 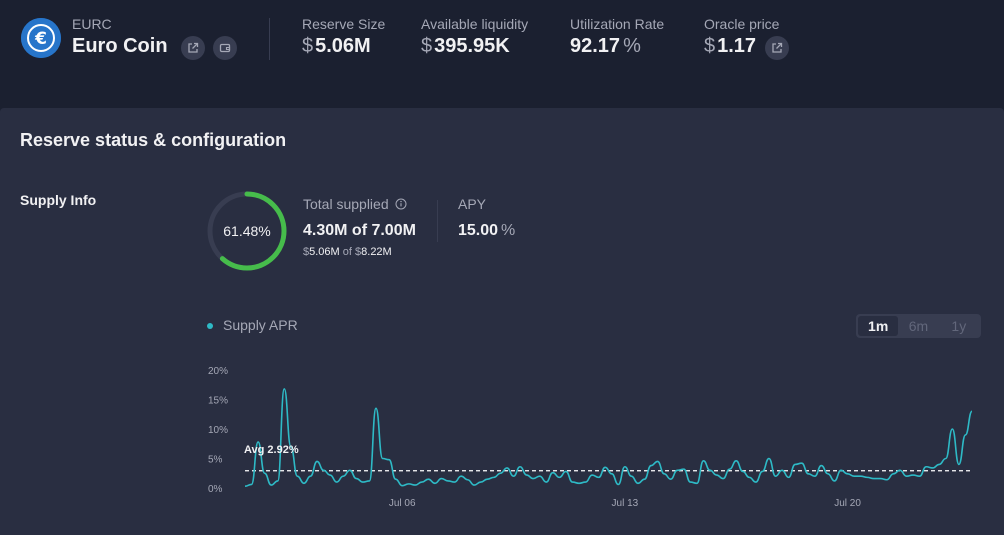 What do you see at coordinates (346, 204) in the screenshot?
I see `total-supplied-text: Total supplied` at bounding box center [346, 204].